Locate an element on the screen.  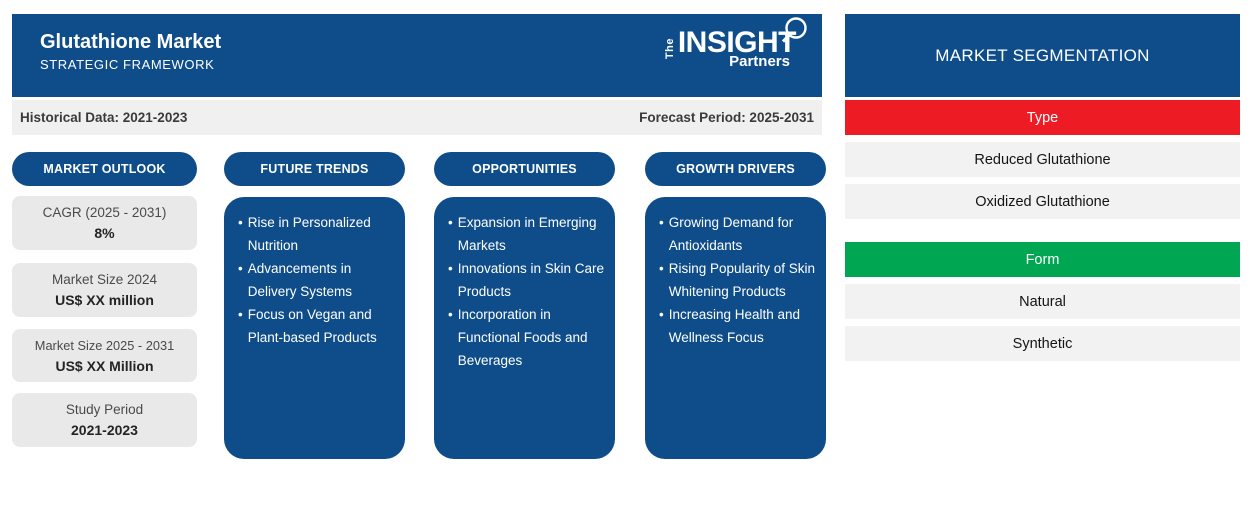
list-item: • Rise in Personalized Nutrition is located at coordinates (317, 234).